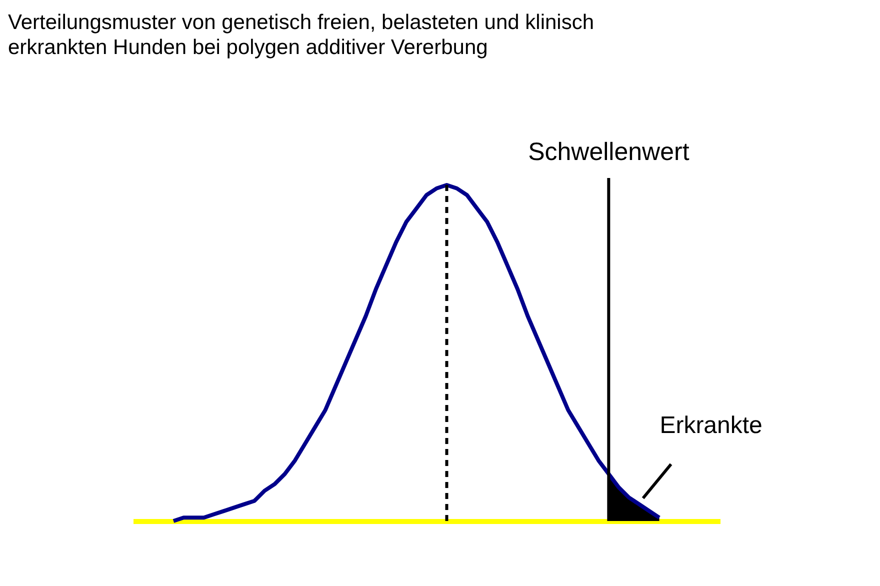  I want to click on chart-title: Verteilungsmuster von genetisch freien, belasteten und klinisch erkrankten Hunden bei polygen additiver Vererbung, so click(301, 35).